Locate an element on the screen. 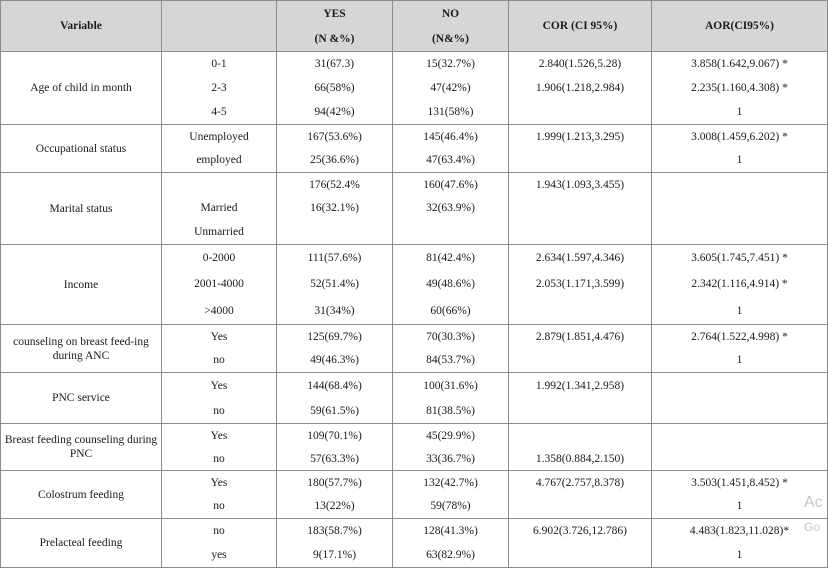 The image size is (828, 568). no-cell: 70(30.3%) 84(53.7%) is located at coordinates (450, 348).